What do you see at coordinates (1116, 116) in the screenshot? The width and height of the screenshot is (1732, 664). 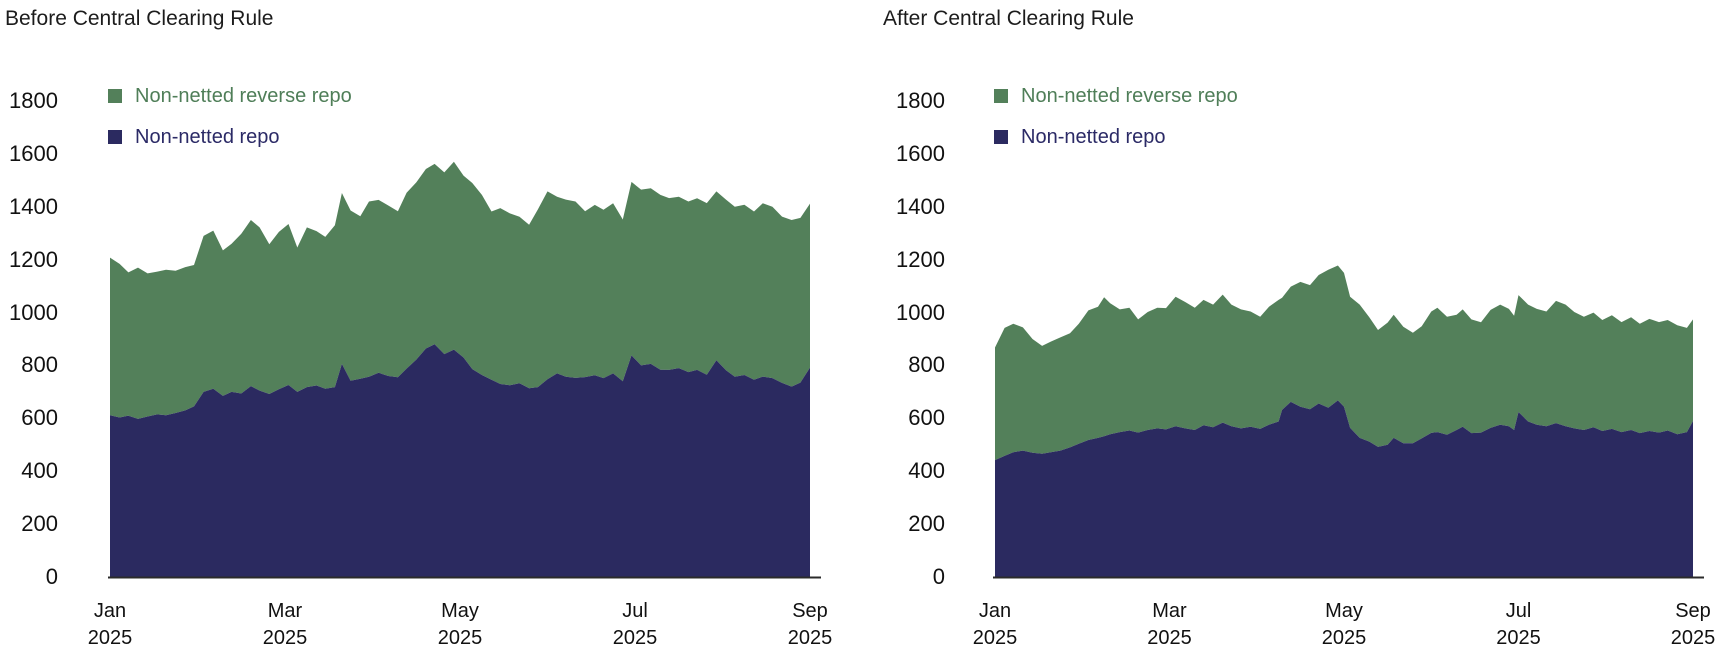 I see `after-chart-legend: Non-netted reverse repo Non-netted repo` at bounding box center [1116, 116].